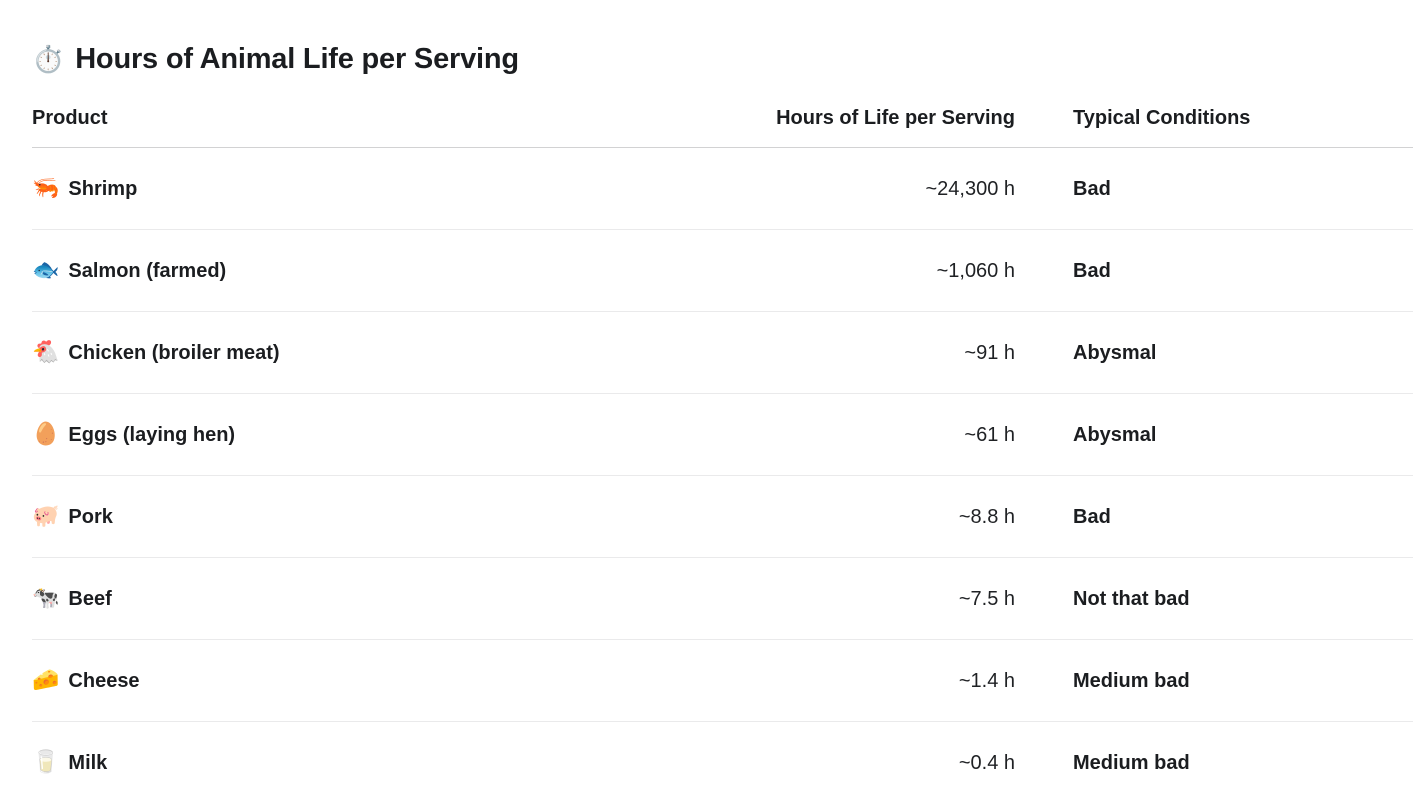 This screenshot has width=1428, height=810. What do you see at coordinates (894, 434) in the screenshot?
I see `hours-value: ~61 h` at bounding box center [894, 434].